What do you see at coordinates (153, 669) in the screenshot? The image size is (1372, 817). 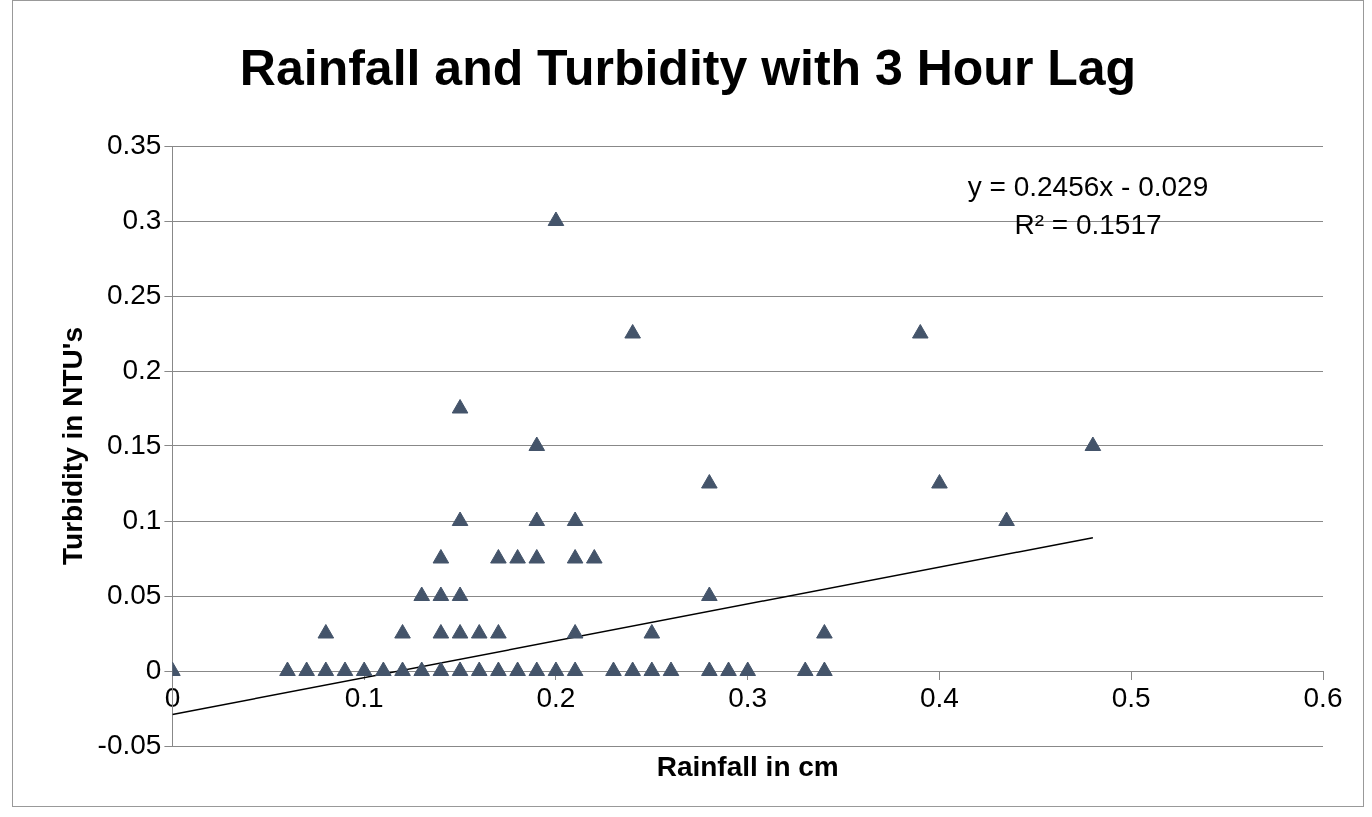 I see `y-tick-label: 0` at bounding box center [153, 669].